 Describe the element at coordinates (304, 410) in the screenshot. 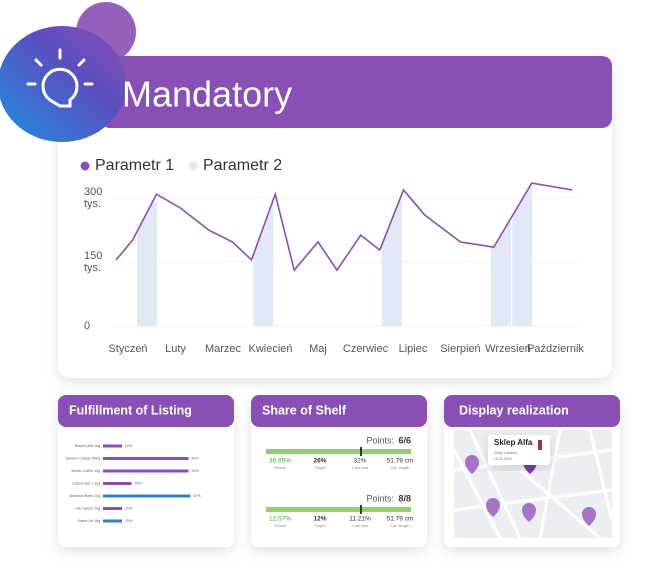

I see `card-title: Share of Shelf` at that location.